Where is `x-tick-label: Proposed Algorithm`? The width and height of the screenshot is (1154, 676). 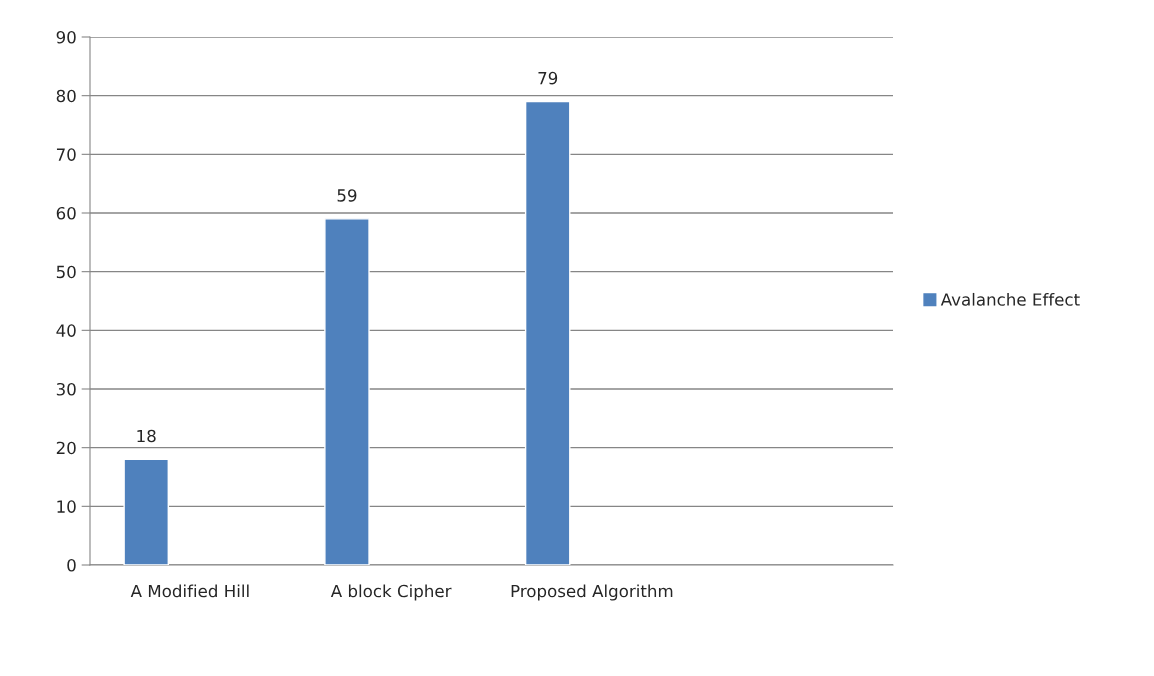
x-tick-label: Proposed Algorithm is located at coordinates (592, 592).